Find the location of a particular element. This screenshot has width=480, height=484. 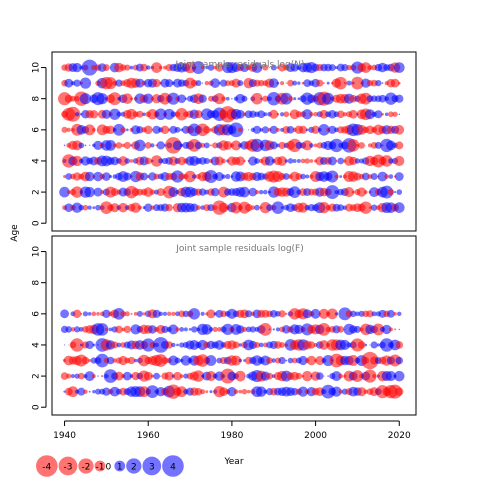

y-axis-label: Age is located at coordinates (15, 233).